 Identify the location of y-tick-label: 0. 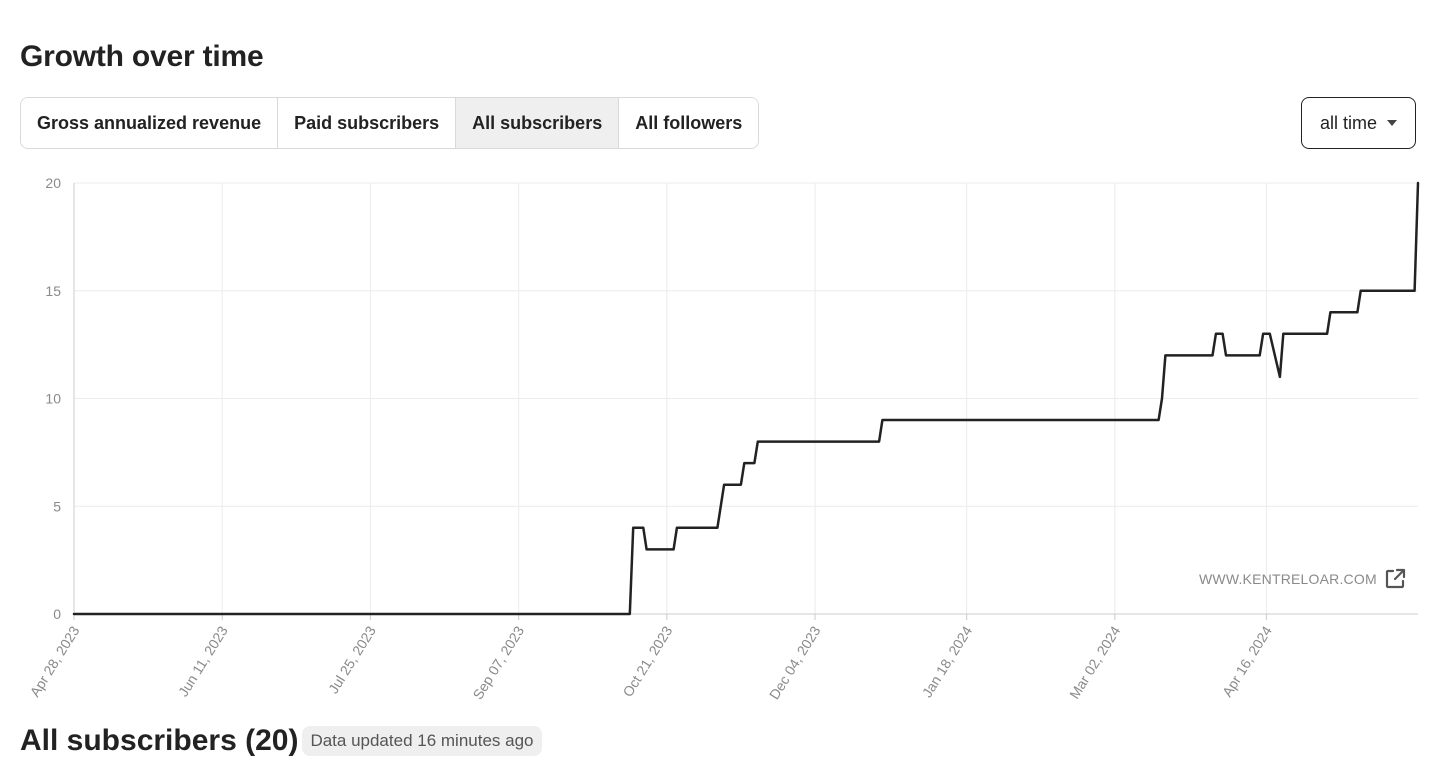
(57, 614).